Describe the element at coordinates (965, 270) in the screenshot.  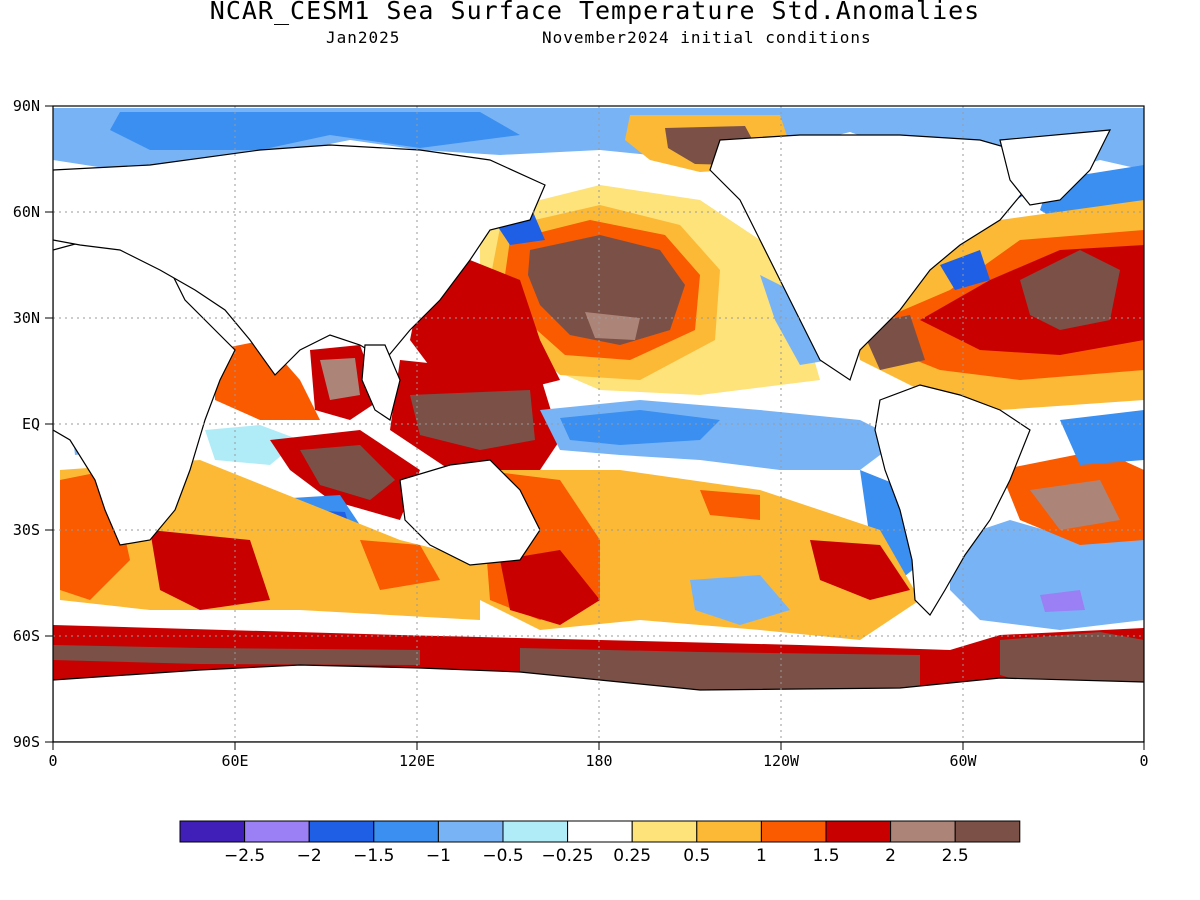
I see `anomaly-patch-natl-blue` at that location.